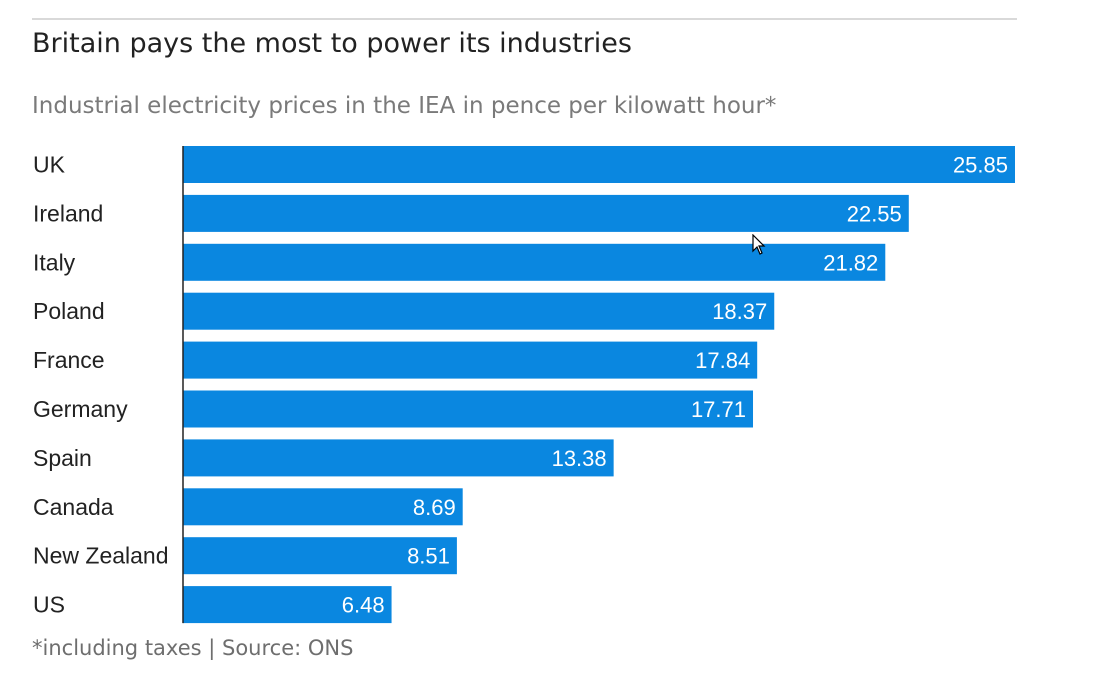 The width and height of the screenshot is (1104, 676). What do you see at coordinates (579, 458) in the screenshot?
I see `value-label: 13.38` at bounding box center [579, 458].